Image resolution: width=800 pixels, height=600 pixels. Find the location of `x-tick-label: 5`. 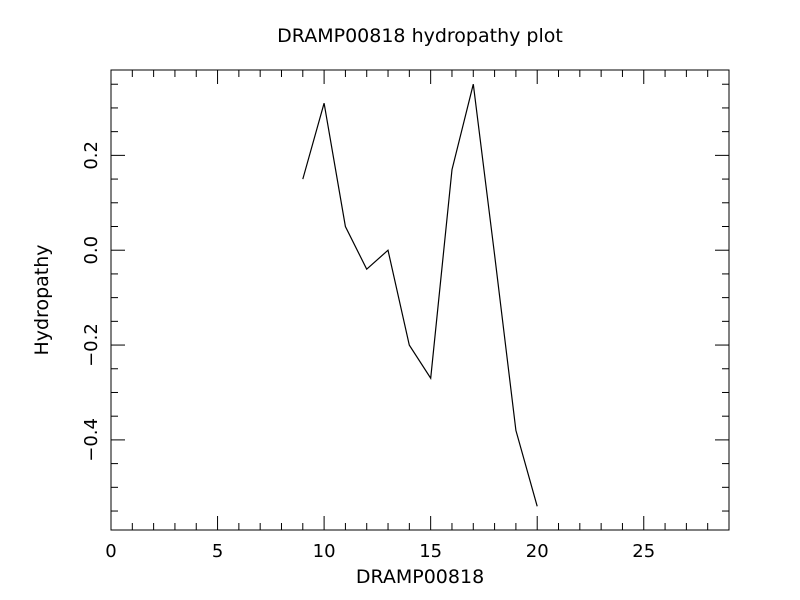

x-tick-label: 5 is located at coordinates (217, 551).